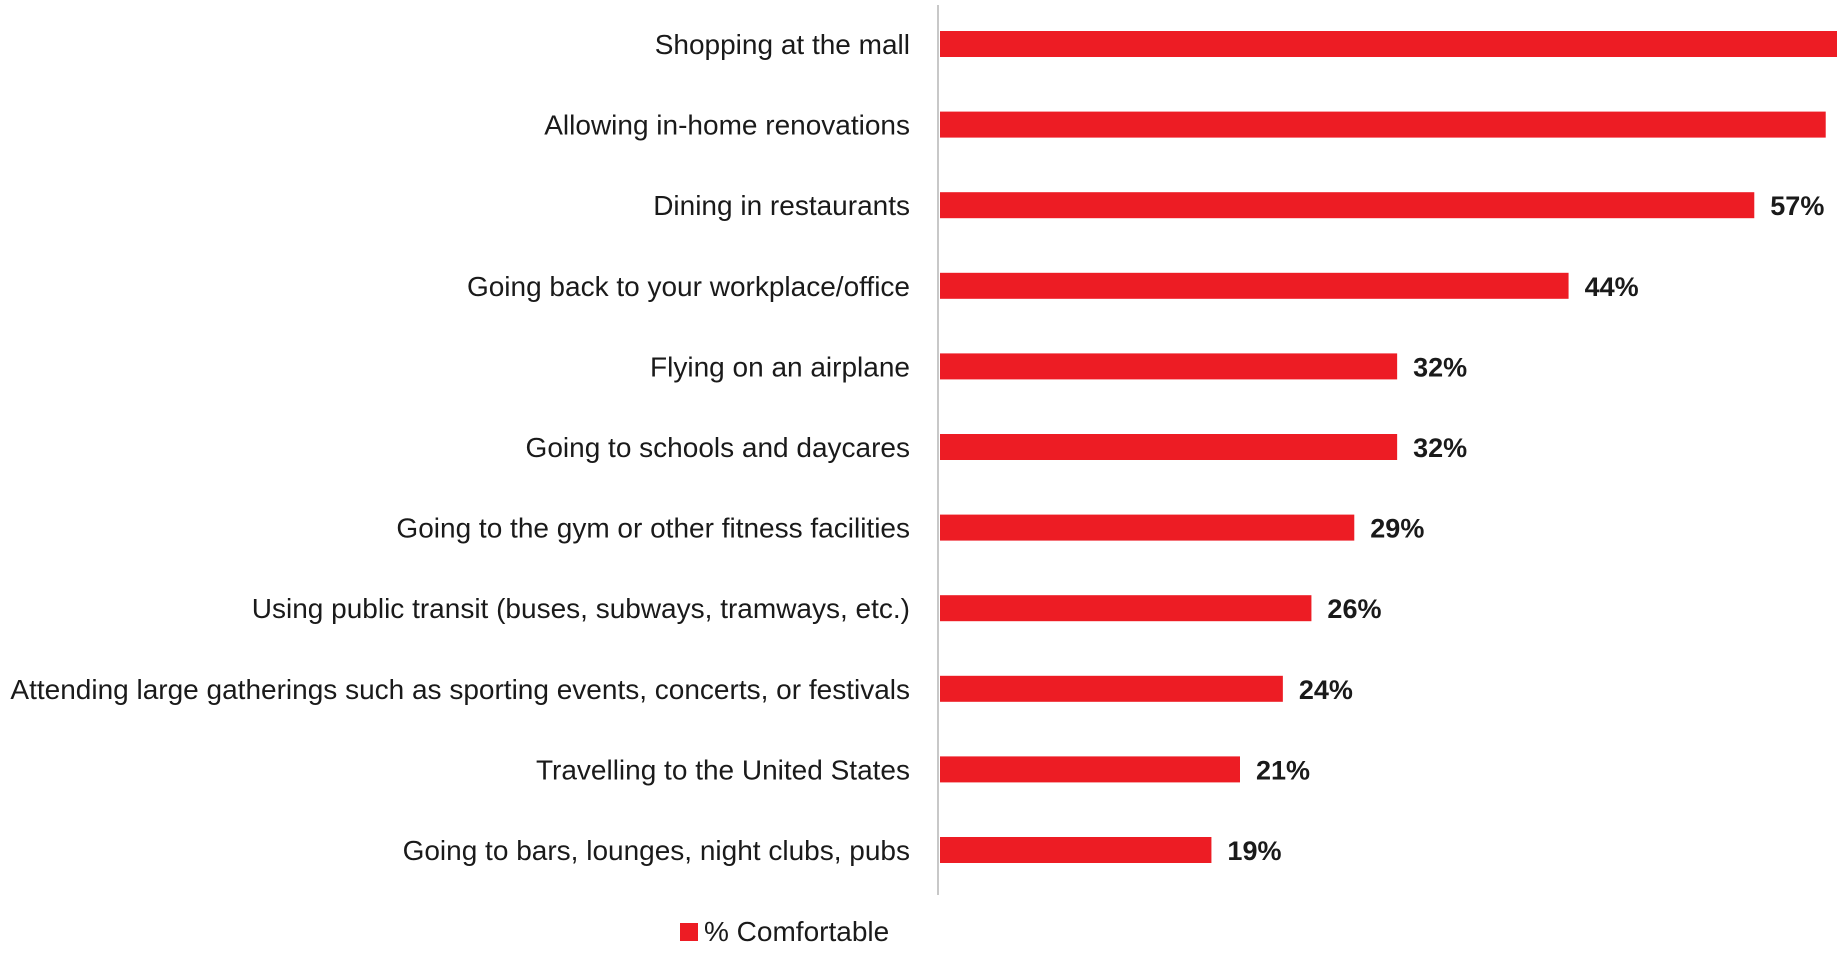 The width and height of the screenshot is (1837, 953). What do you see at coordinates (1612, 287) in the screenshot?
I see `value-label: 44%` at bounding box center [1612, 287].